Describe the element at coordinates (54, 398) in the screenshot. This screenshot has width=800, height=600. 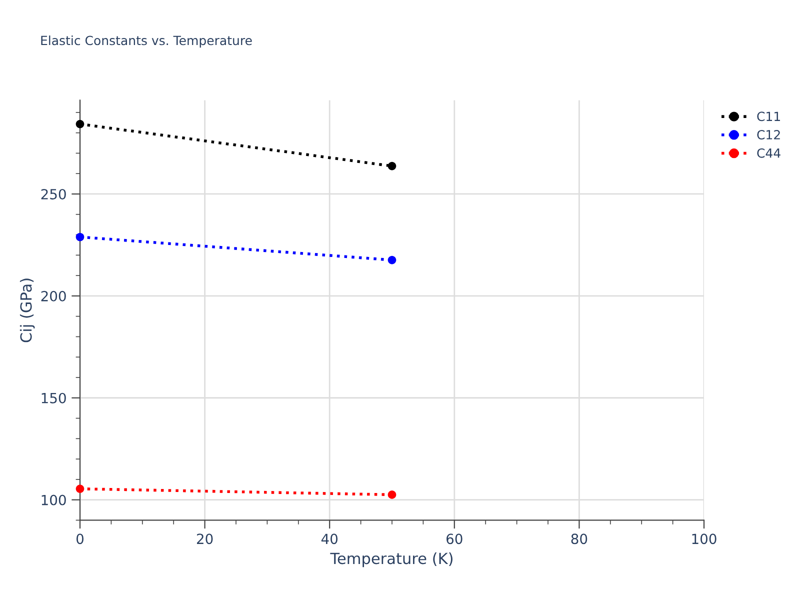
I see `y-tick-label: 150` at that location.